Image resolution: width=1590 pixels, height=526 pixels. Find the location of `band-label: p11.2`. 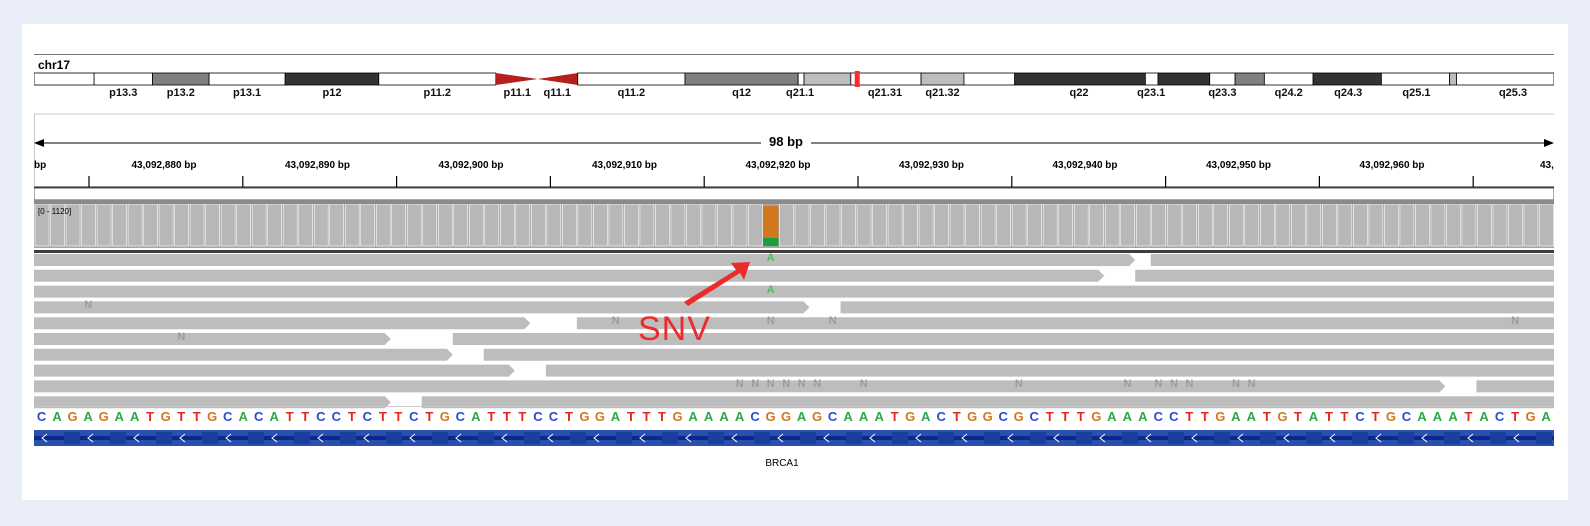

band-label: p11.2 is located at coordinates (437, 93).